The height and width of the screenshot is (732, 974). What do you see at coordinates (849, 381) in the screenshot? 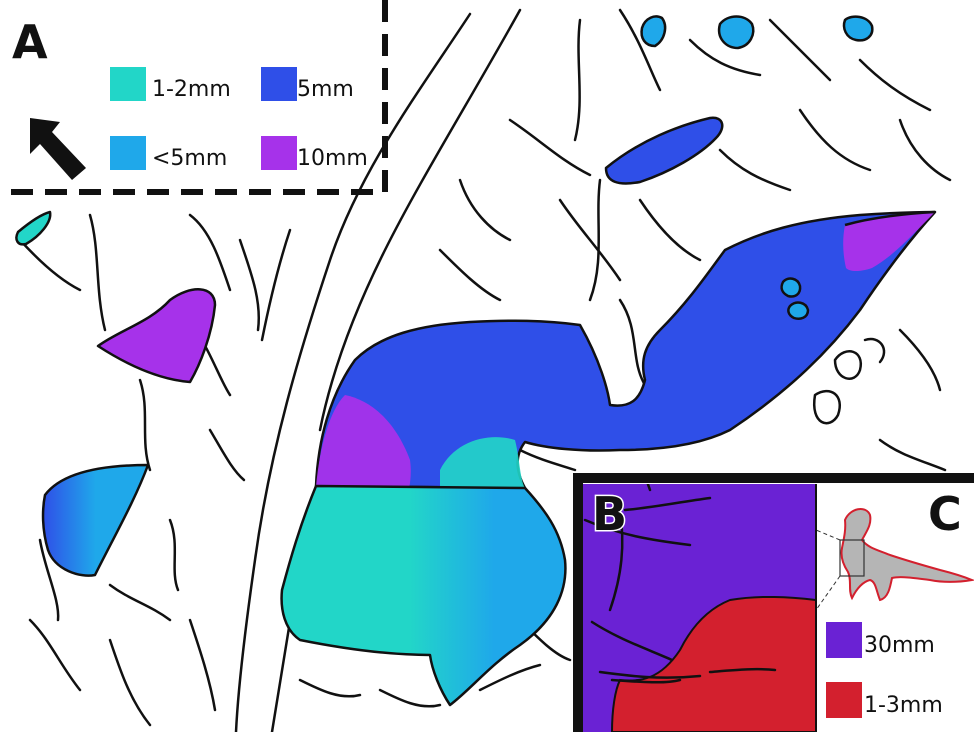
I see `crack-loops` at bounding box center [849, 381].